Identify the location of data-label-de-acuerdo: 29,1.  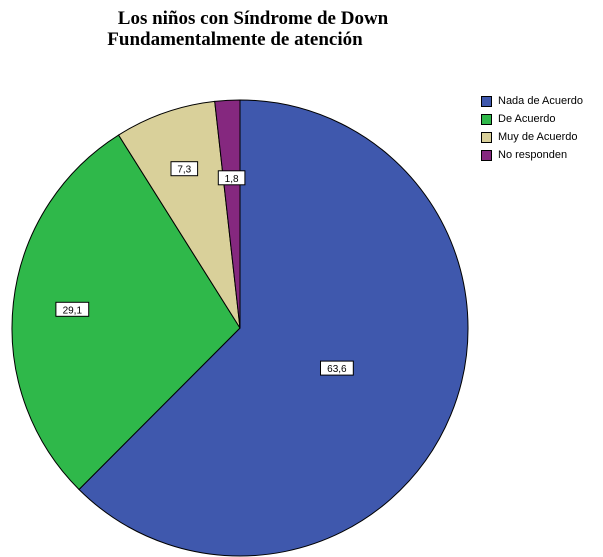
(72, 309).